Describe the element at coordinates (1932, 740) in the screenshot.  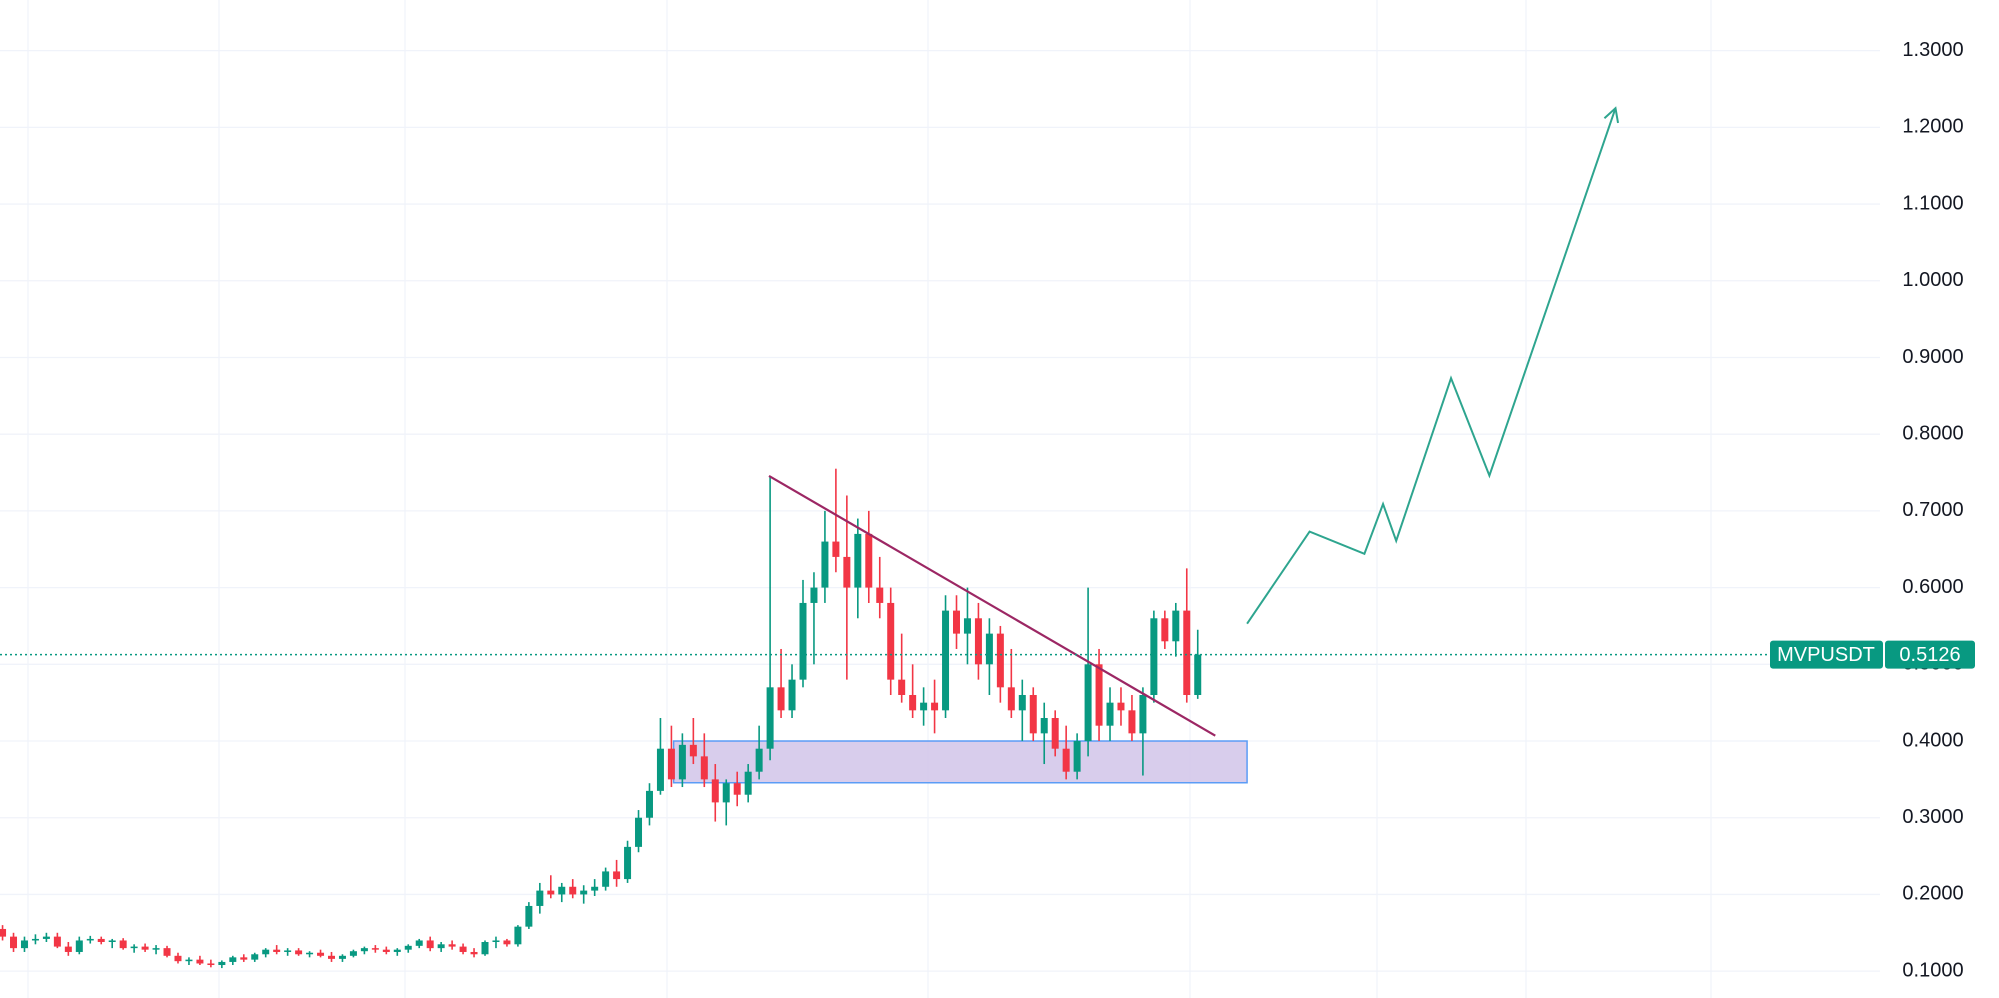
I see `y-tick-label: 0.4000` at that location.